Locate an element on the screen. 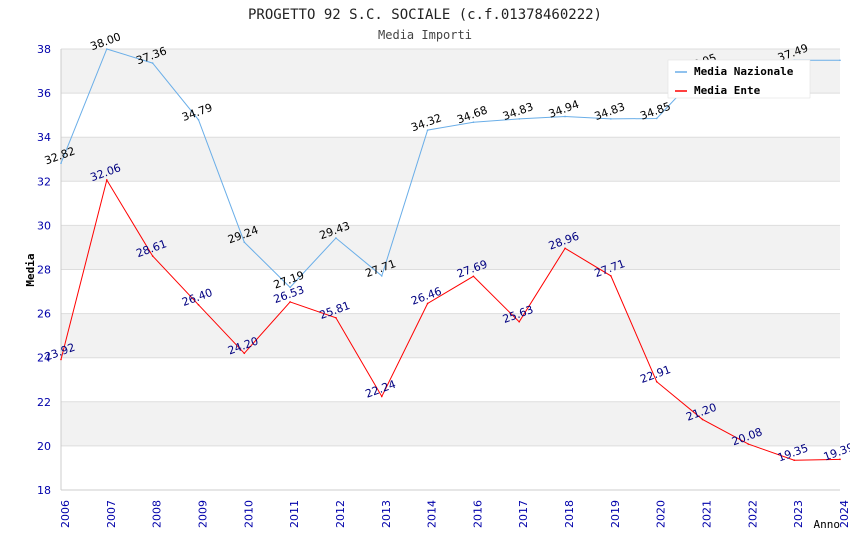  y-tick-label: 38 is located at coordinates (44, 49).